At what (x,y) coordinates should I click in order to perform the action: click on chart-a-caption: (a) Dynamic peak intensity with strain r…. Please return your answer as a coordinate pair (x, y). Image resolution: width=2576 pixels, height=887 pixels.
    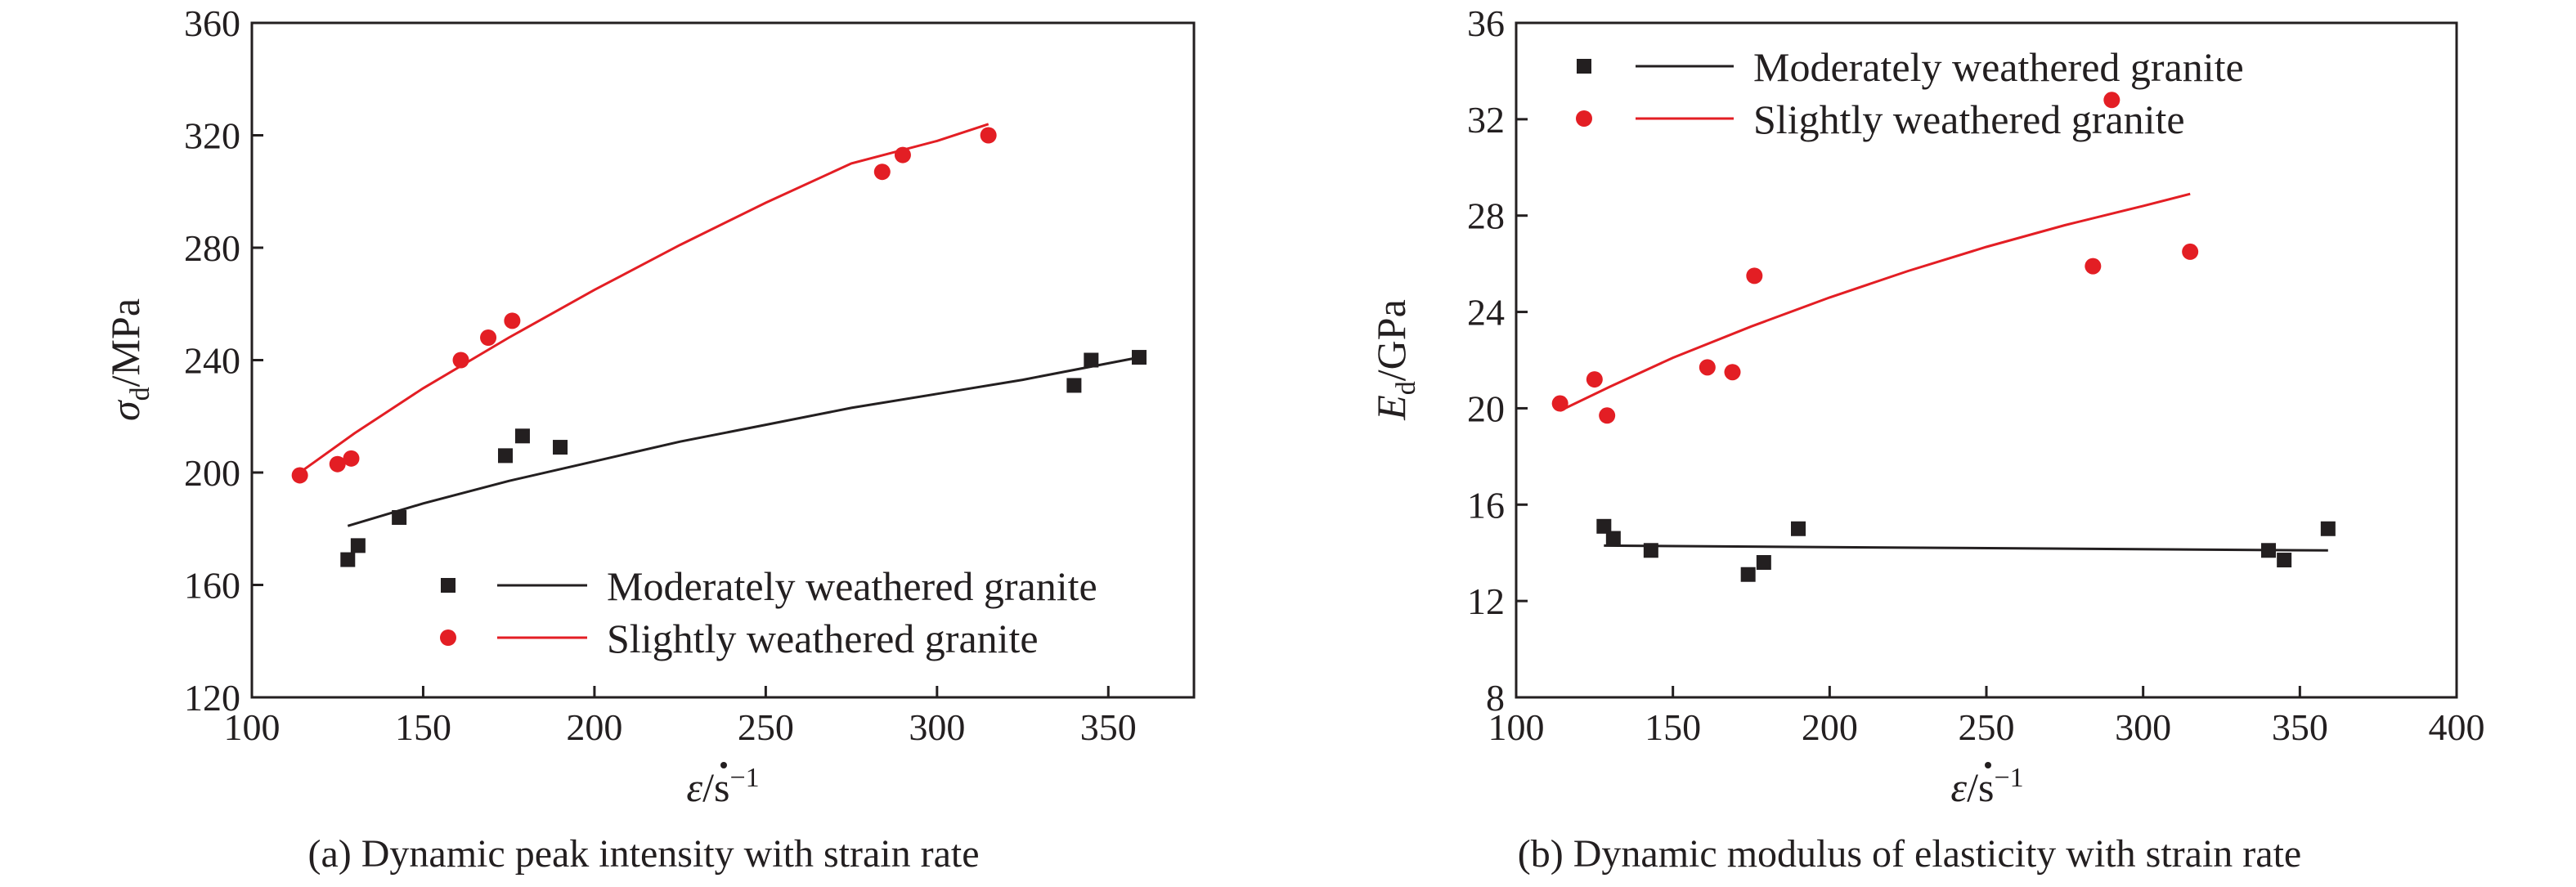
    Looking at the image, I should click on (643, 854).